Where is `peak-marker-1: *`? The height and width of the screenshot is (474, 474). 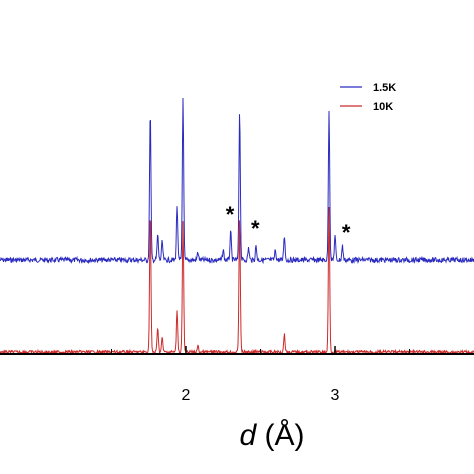 peak-marker-1: * is located at coordinates (255, 228).